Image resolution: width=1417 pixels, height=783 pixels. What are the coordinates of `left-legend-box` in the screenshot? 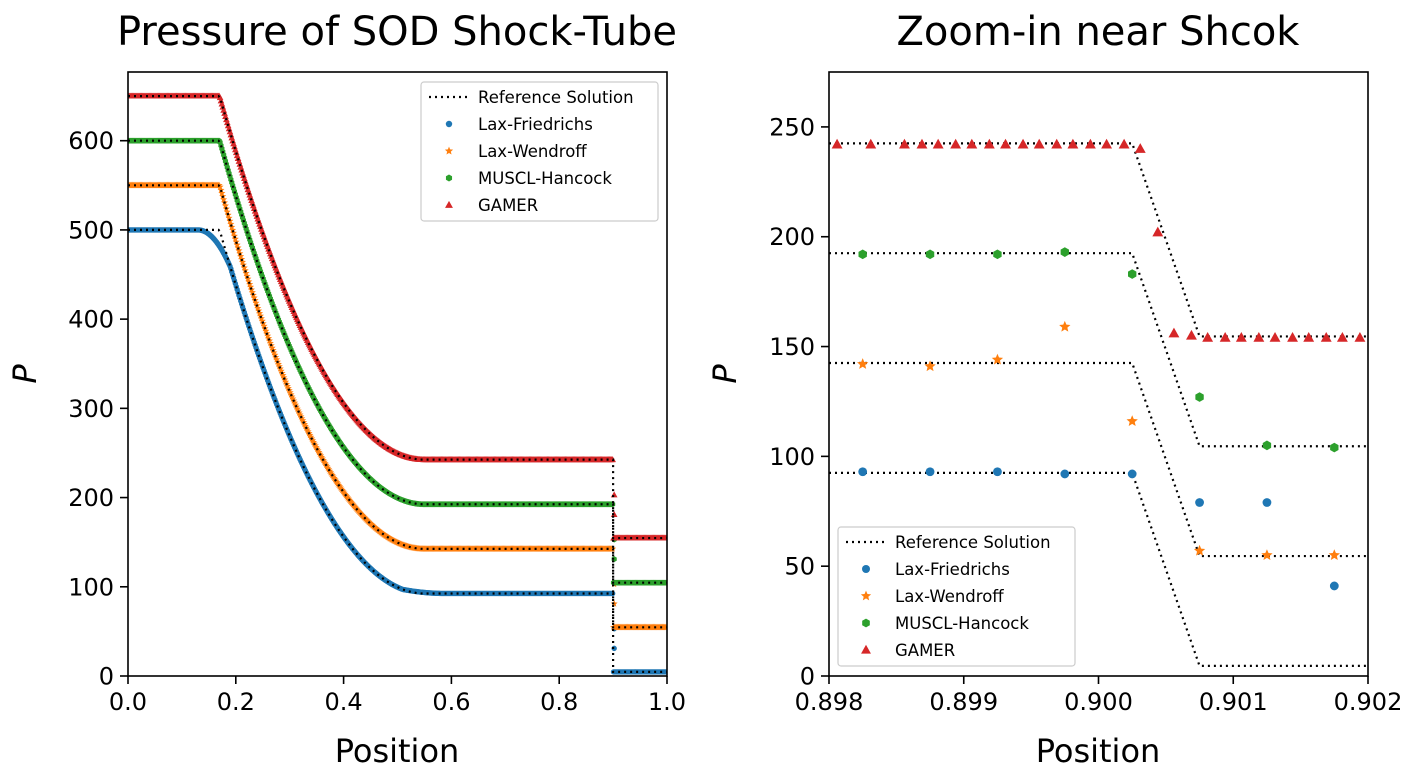 It's located at (539, 151).